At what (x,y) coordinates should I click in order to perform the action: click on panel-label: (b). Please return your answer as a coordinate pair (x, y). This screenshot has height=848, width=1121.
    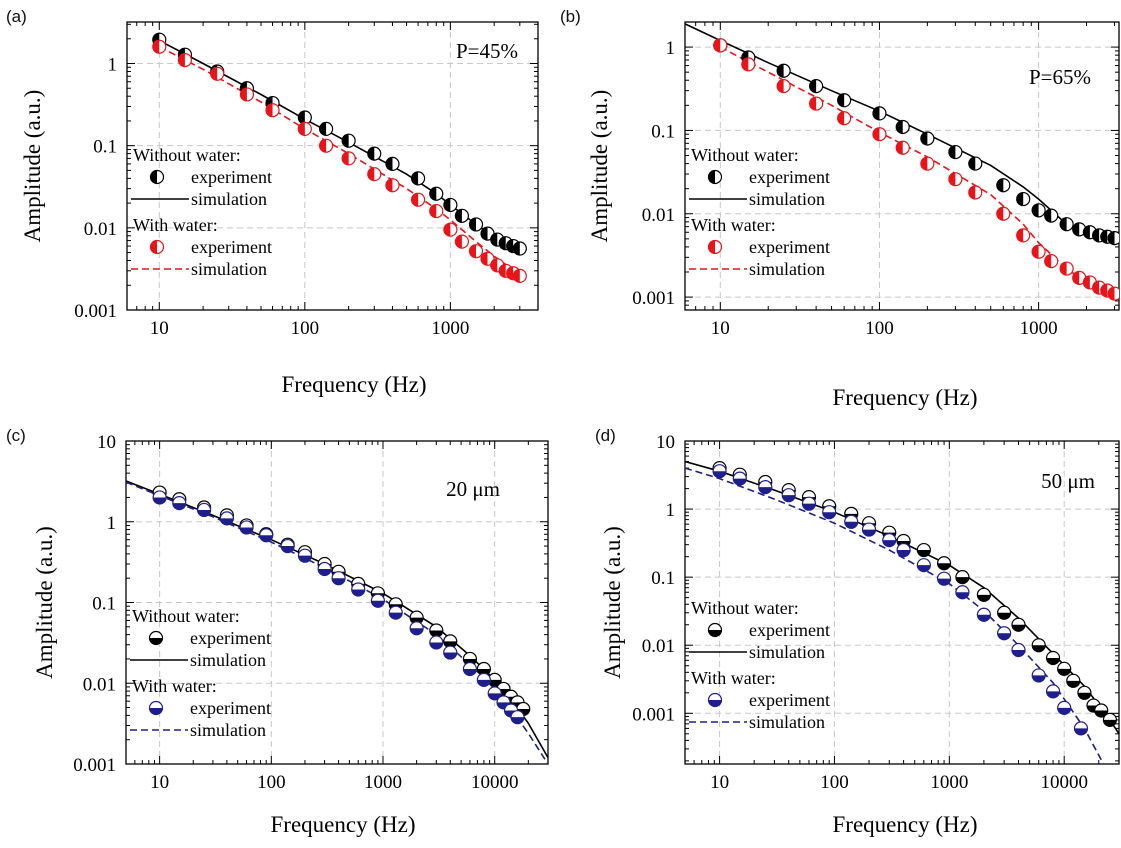
    Looking at the image, I should click on (570, 16).